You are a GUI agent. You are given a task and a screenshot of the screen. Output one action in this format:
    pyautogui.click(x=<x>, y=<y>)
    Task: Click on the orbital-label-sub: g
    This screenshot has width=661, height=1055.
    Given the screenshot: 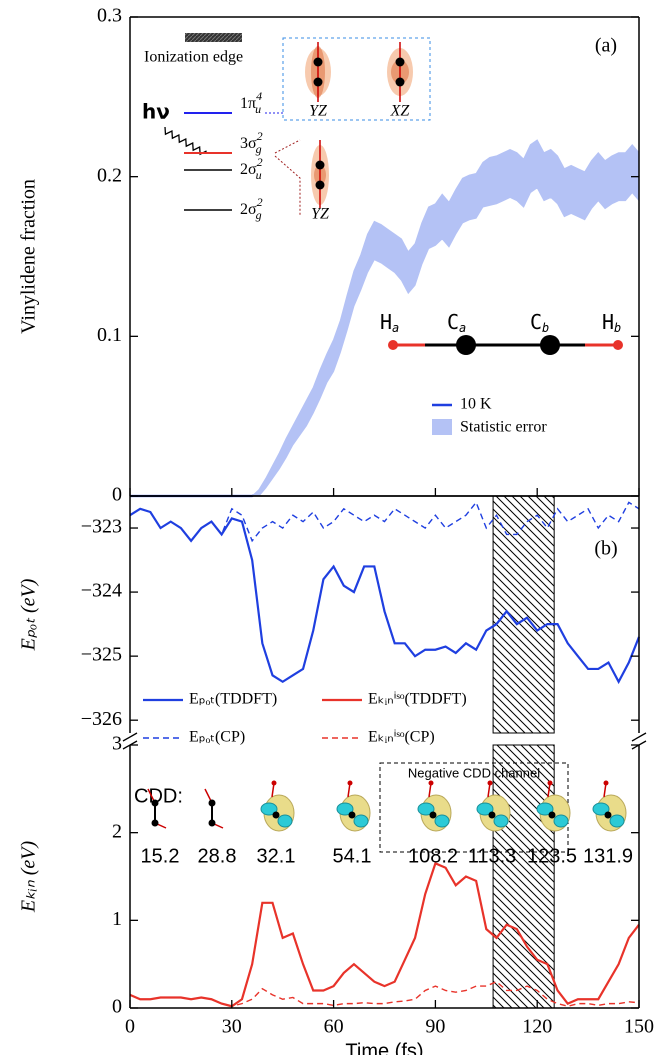 What is the action you would take?
    pyautogui.click(x=259, y=215)
    